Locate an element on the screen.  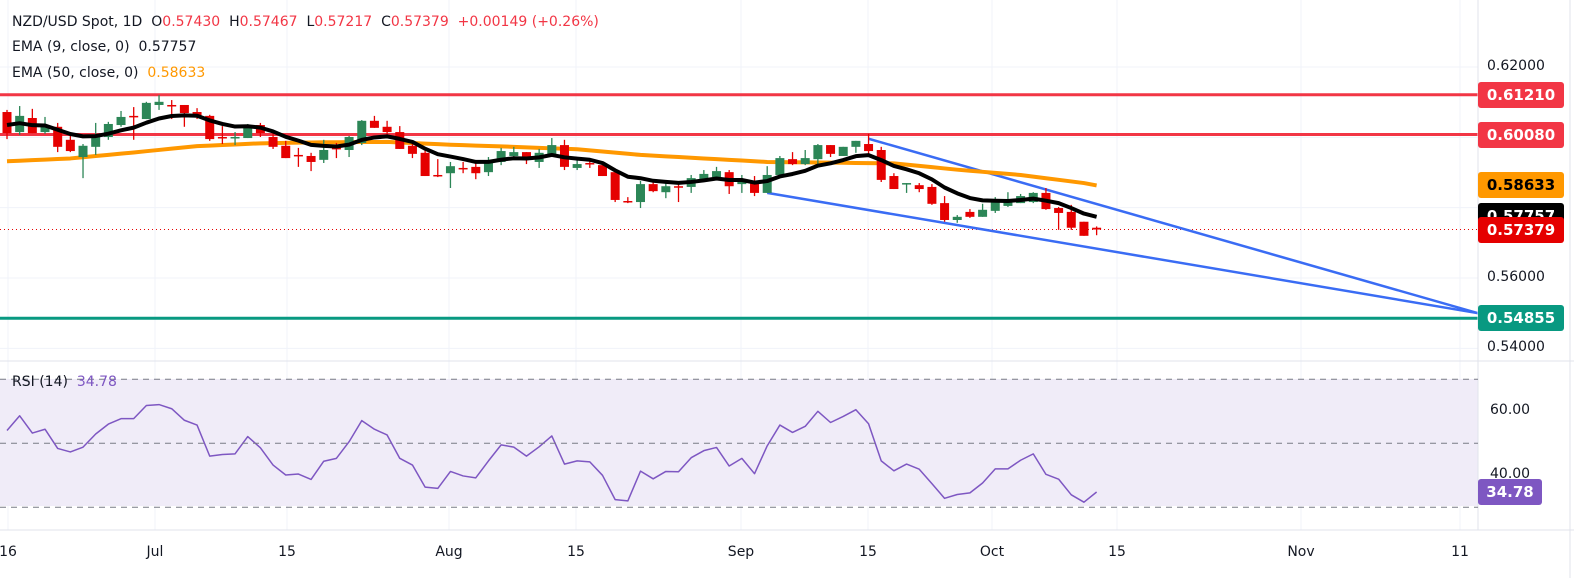
time-axis-tick: 11 is located at coordinates (1460, 552).